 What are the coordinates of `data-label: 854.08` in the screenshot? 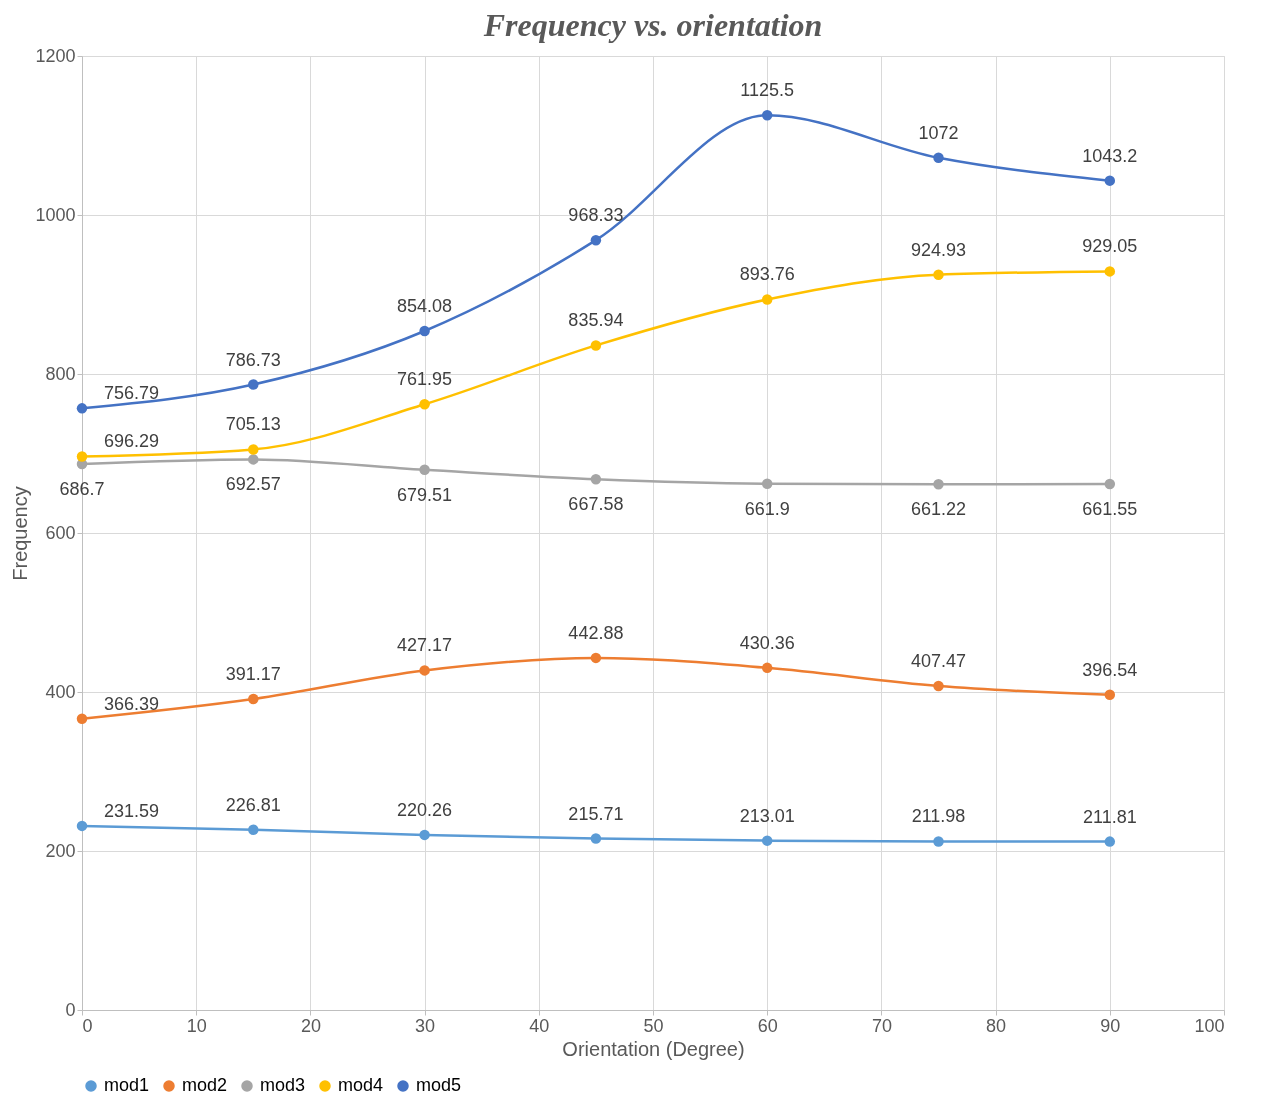 It's located at (425, 306).